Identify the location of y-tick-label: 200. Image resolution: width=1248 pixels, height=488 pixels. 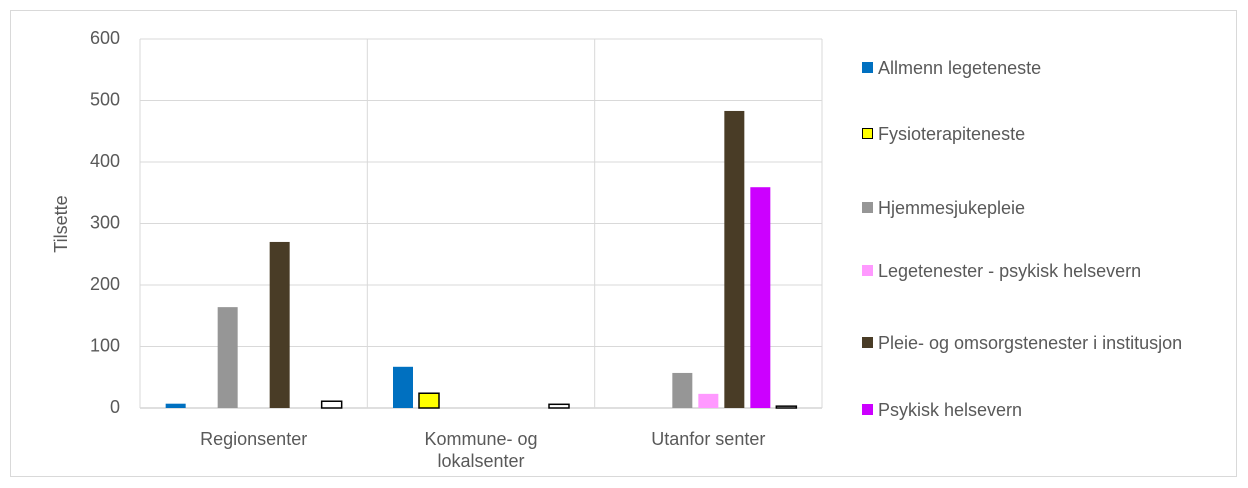
(105, 284).